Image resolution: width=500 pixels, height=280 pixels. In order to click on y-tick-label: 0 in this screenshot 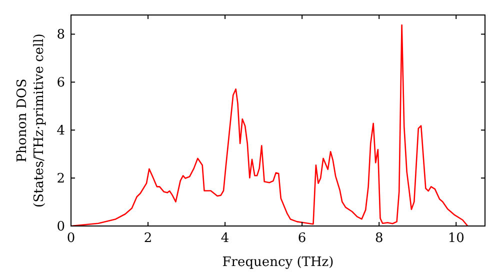, I will do `click(60, 227)`.